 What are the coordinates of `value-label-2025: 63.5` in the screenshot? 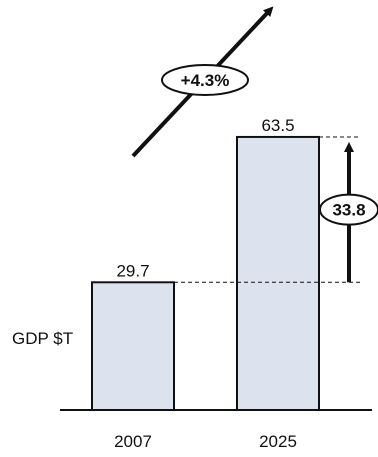 It's located at (277, 125).